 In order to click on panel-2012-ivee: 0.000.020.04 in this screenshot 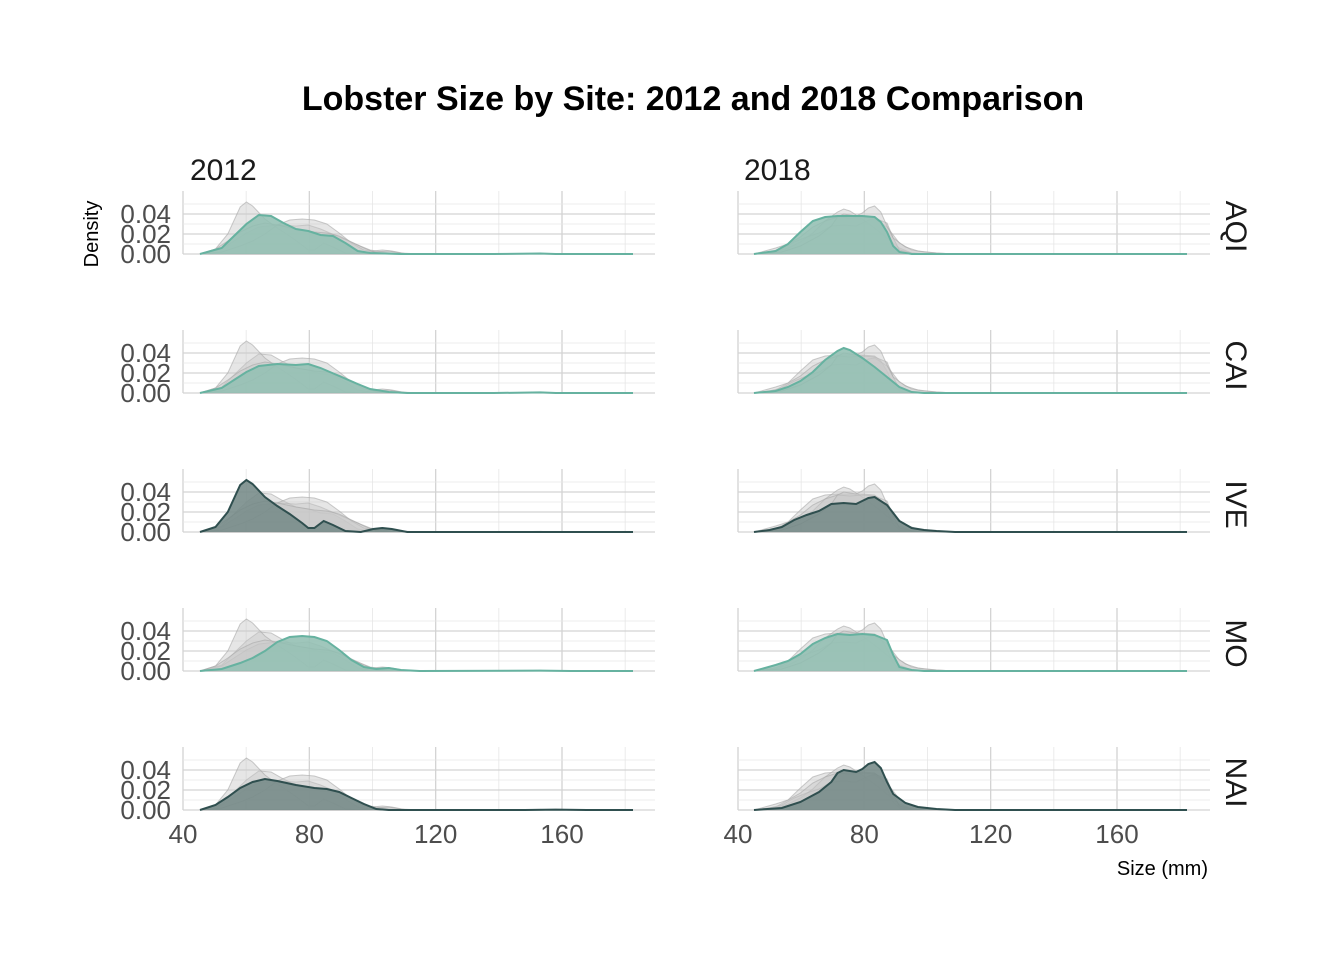, I will do `click(387, 508)`.